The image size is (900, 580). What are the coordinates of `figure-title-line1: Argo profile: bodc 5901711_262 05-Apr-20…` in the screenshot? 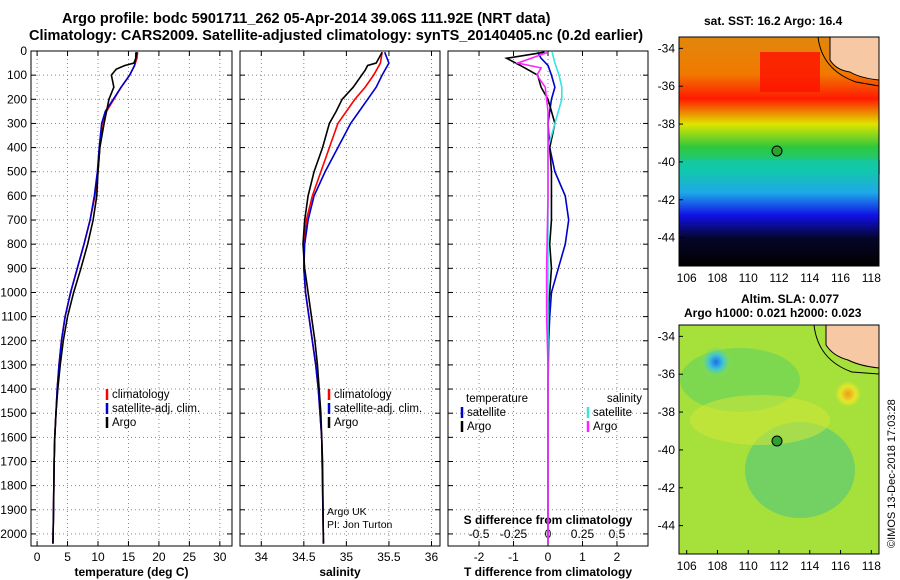 It's located at (306, 19).